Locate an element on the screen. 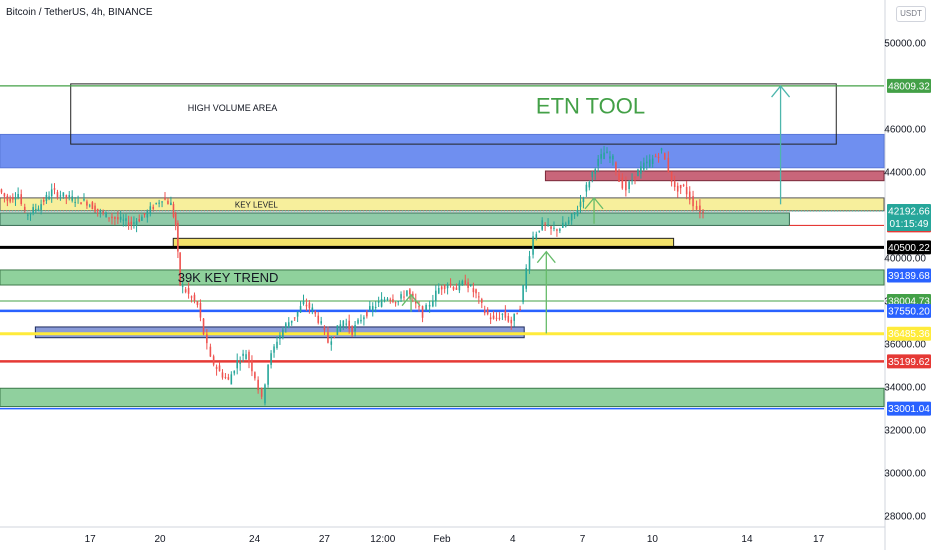  annotation-0: ETN TOOL is located at coordinates (590, 105).